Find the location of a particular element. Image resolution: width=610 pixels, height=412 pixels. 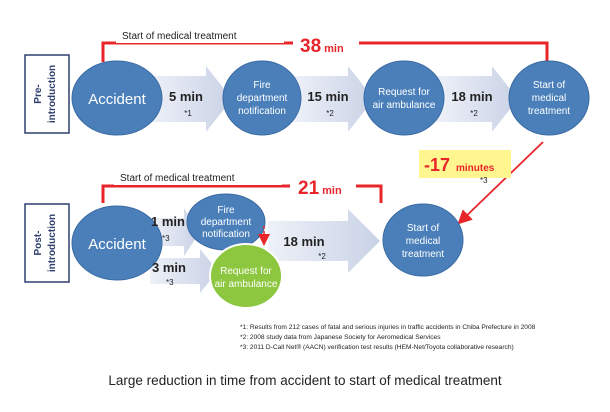

reduction-highlight is located at coordinates (465, 164).